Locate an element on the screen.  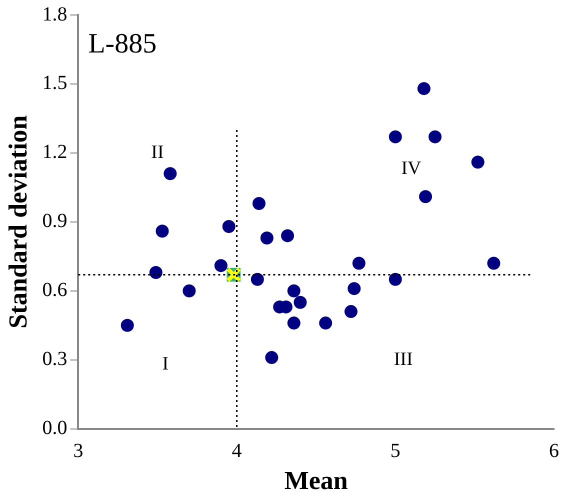
y-tick-label: 1.2 is located at coordinates (55, 152).